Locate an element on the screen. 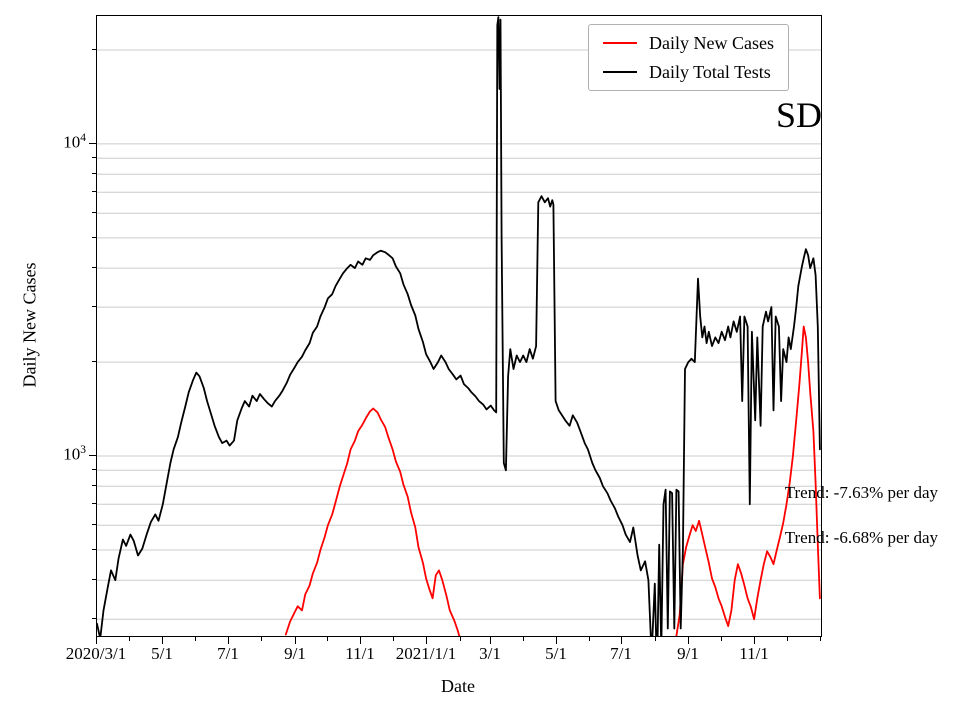 Image resolution: width=960 pixels, height=720 pixels. y-tick-exponent: 3 is located at coordinates (83, 450).